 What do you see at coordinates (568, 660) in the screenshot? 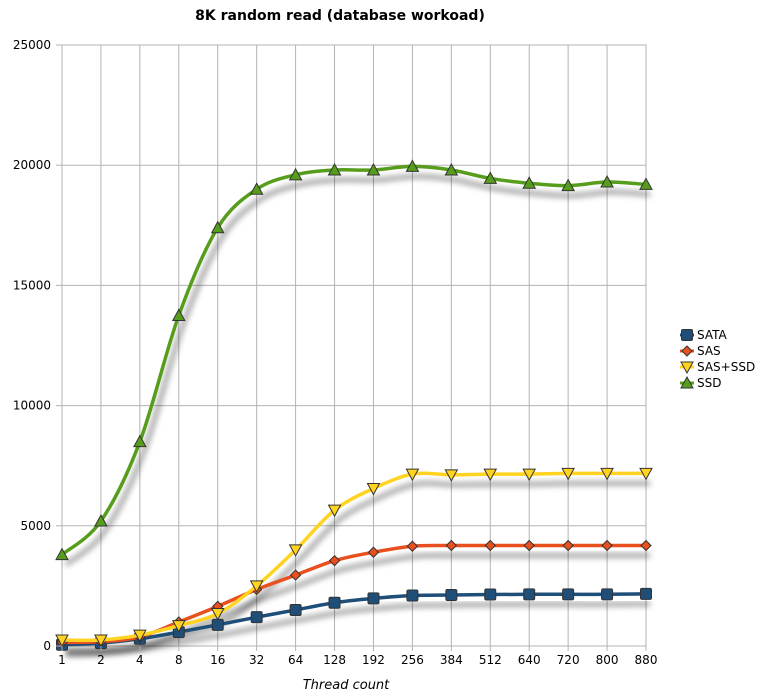
I see `x-tick-label: 720` at bounding box center [568, 660].